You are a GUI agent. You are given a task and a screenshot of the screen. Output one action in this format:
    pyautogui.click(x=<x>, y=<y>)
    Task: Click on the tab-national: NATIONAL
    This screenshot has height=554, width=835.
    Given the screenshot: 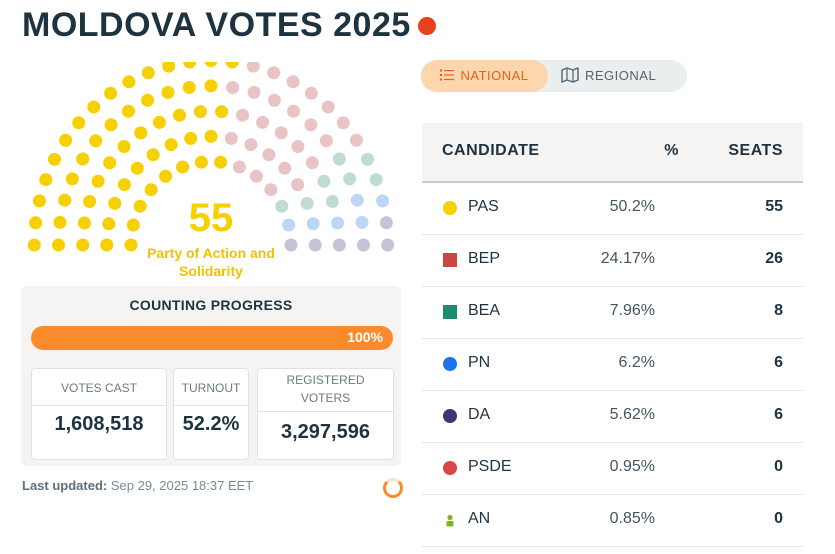 What is the action you would take?
    pyautogui.click(x=484, y=76)
    